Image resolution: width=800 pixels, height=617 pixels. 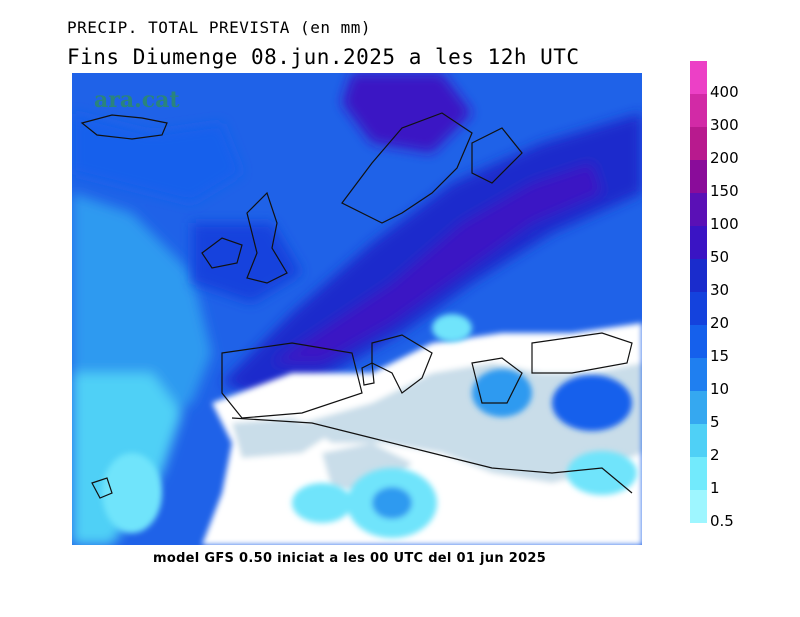 What do you see at coordinates (292, 380) in the screenshot?
I see `coastline-iberia` at bounding box center [292, 380].